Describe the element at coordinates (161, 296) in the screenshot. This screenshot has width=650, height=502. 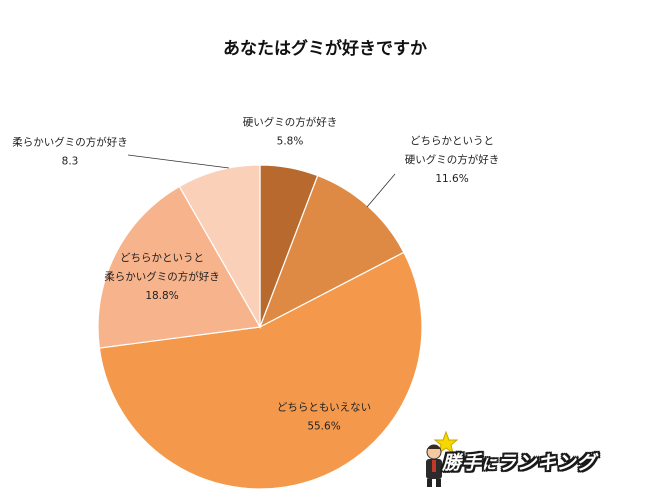
I see `slice-value-label: 18.8%` at that location.